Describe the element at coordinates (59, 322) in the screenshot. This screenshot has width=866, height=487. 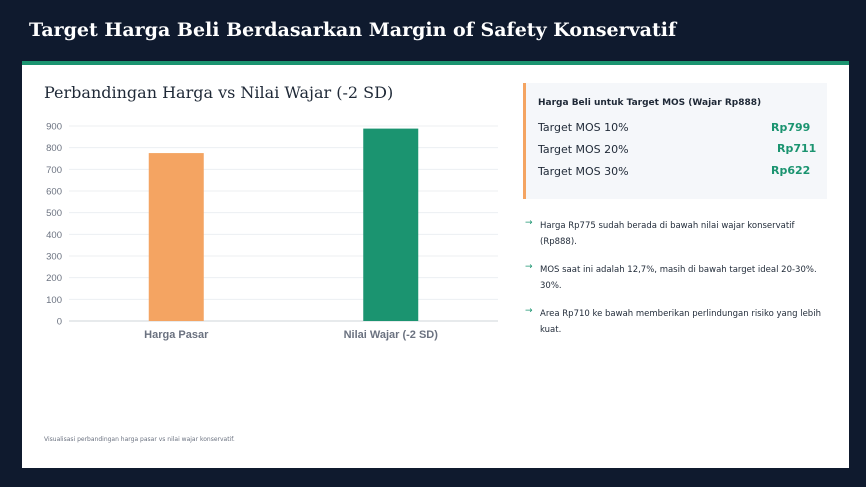
I see `y-tick-label: 0` at that location.